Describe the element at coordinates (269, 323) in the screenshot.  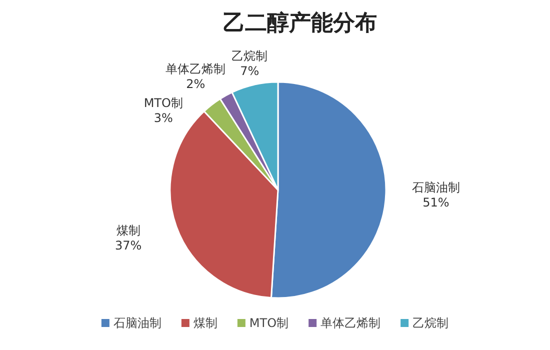
I see `legend-label: MTO制` at that location.